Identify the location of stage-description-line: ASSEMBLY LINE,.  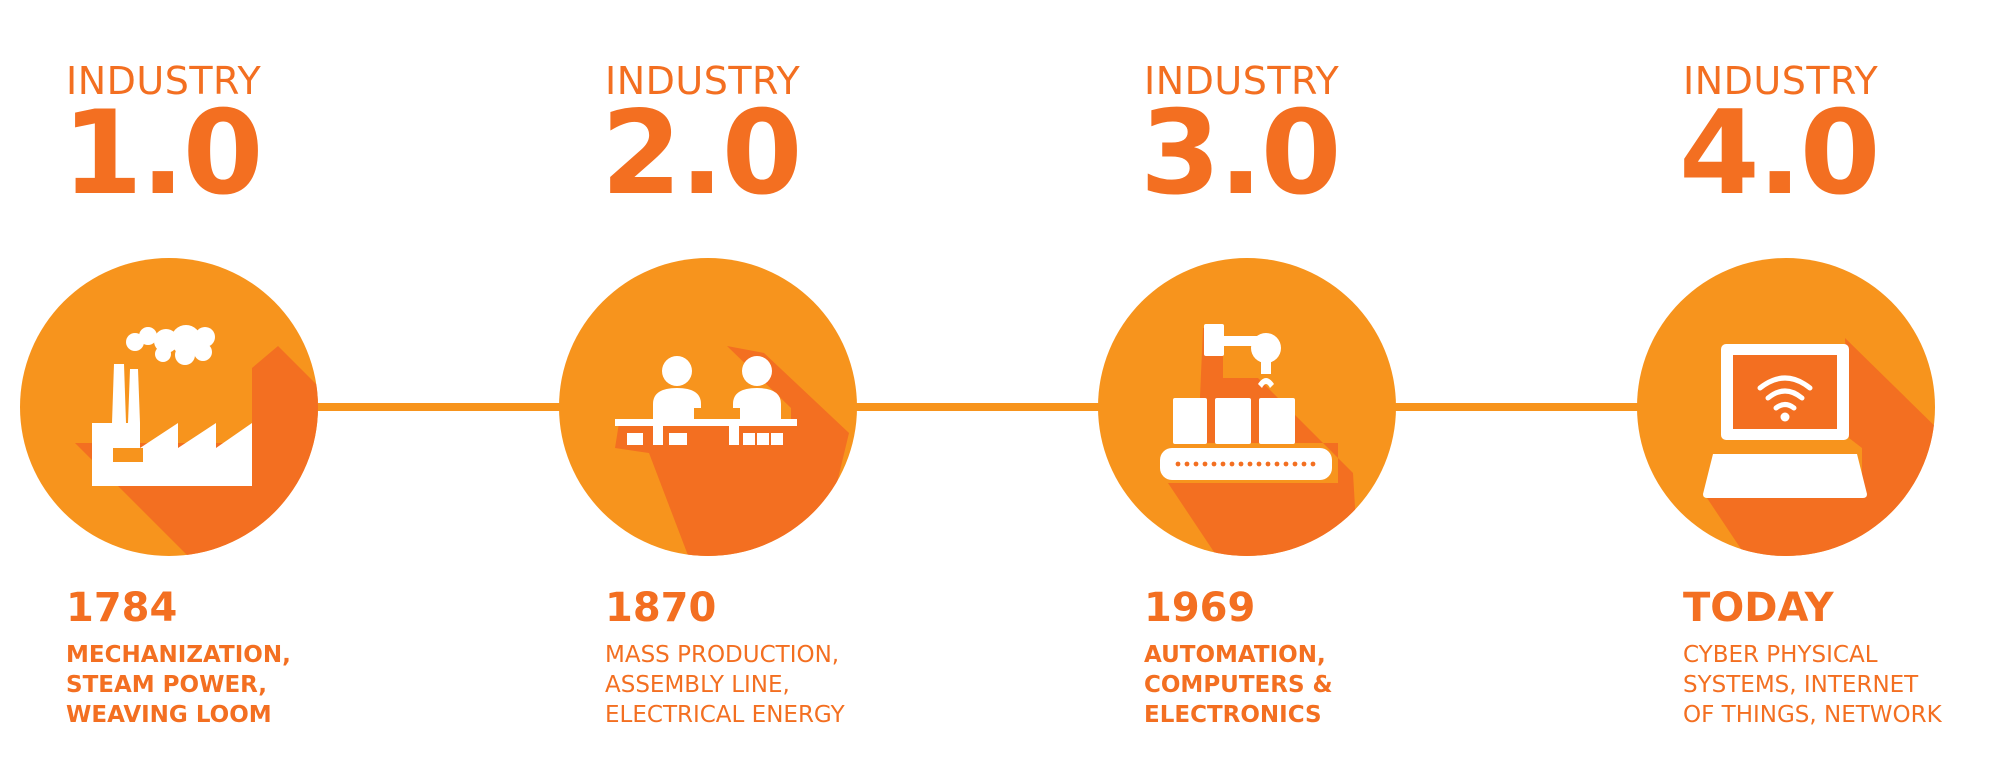
(697, 685).